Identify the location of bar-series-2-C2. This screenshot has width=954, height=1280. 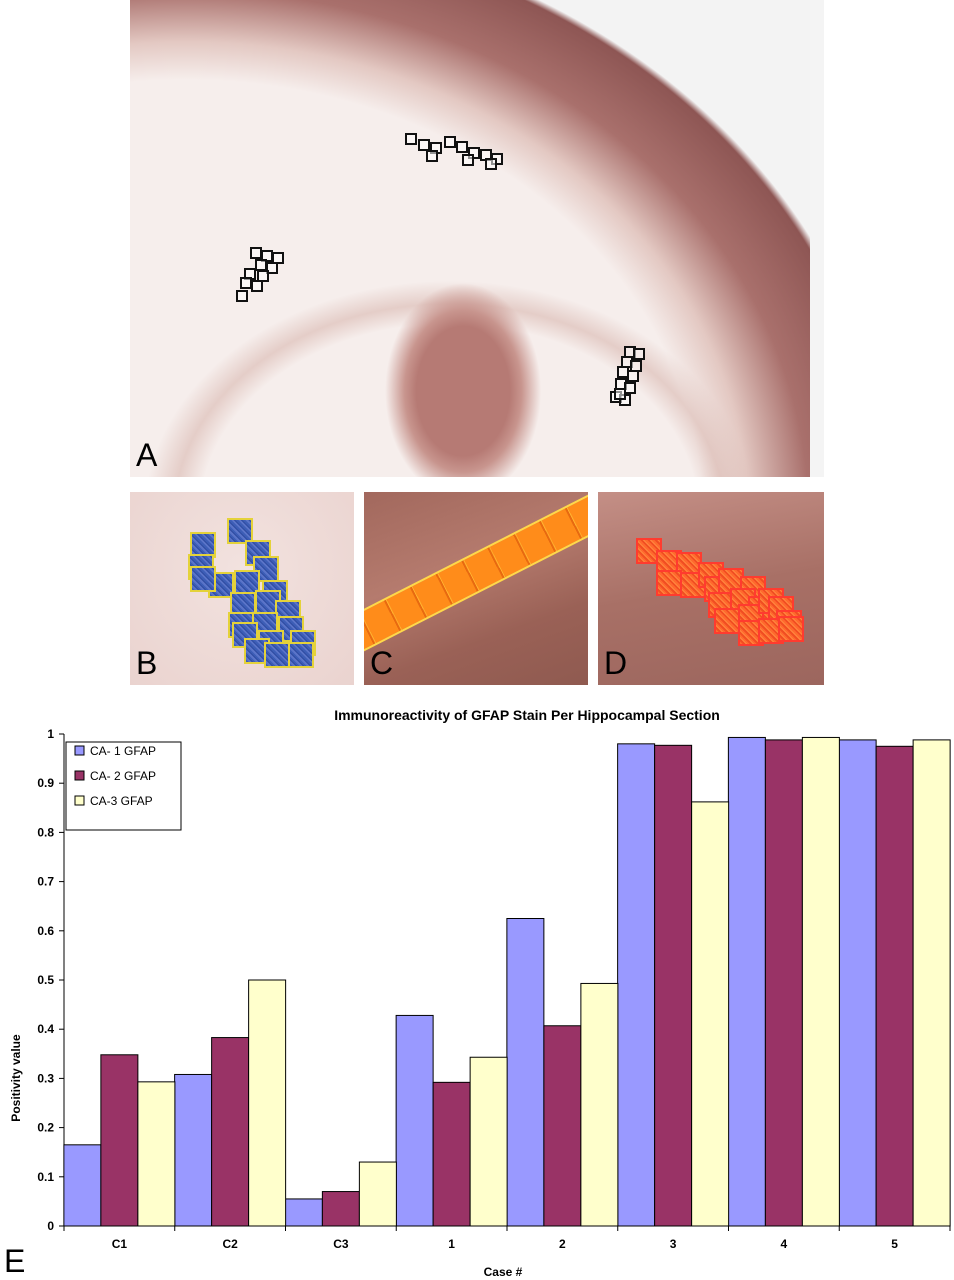
(230, 1132).